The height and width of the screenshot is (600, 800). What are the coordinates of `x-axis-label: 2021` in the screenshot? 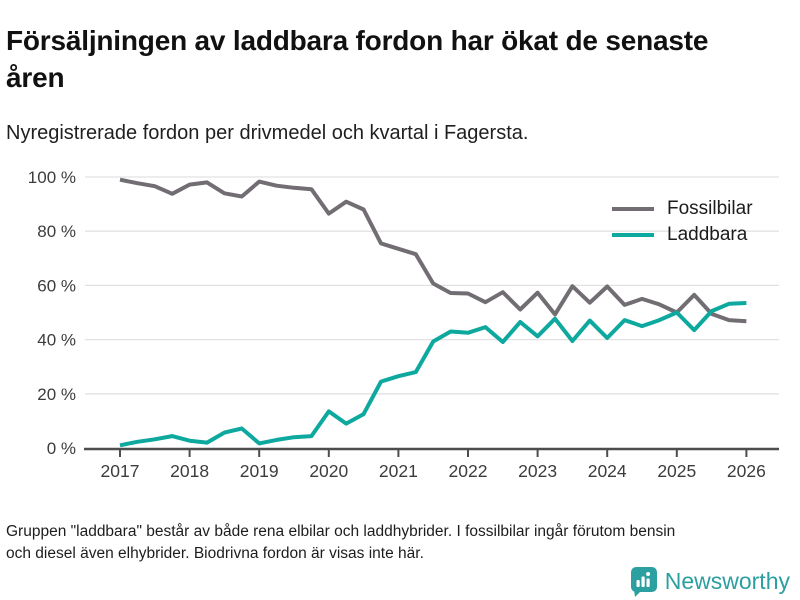 It's located at (398, 471).